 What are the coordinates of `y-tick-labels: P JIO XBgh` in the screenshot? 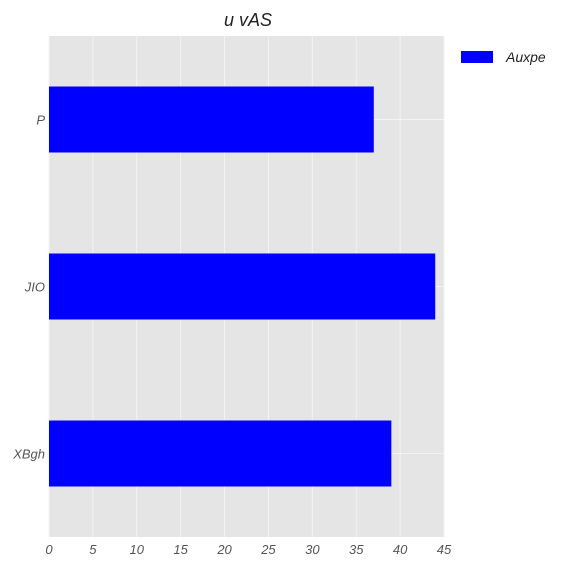 It's located at (28, 287).